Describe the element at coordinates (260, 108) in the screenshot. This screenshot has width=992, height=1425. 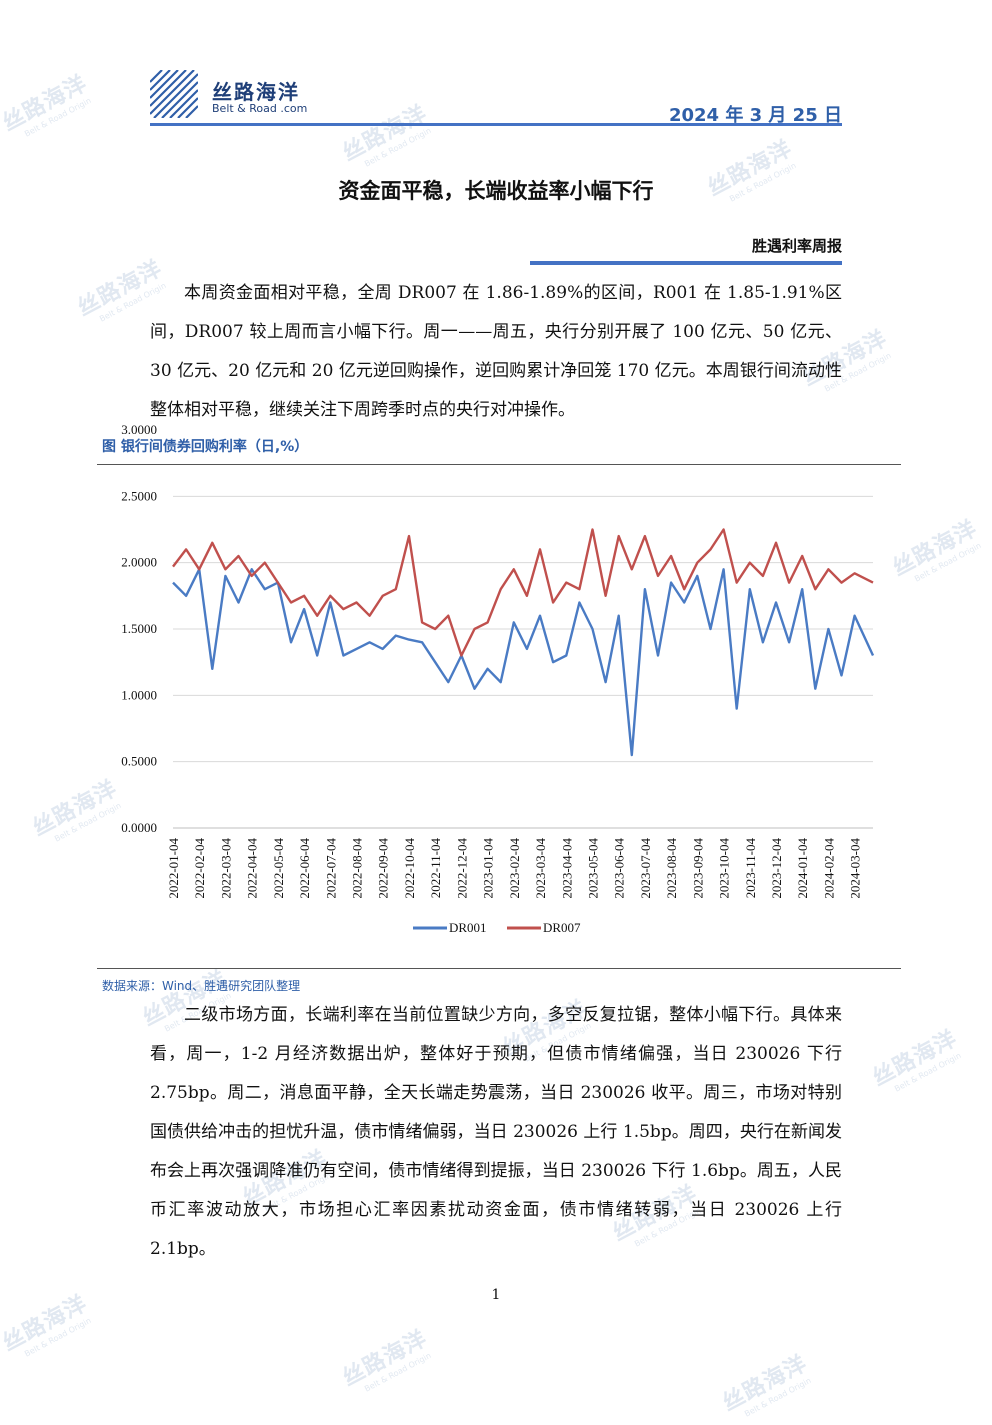
I see `logo-subtext: Belt & Road .com` at that location.